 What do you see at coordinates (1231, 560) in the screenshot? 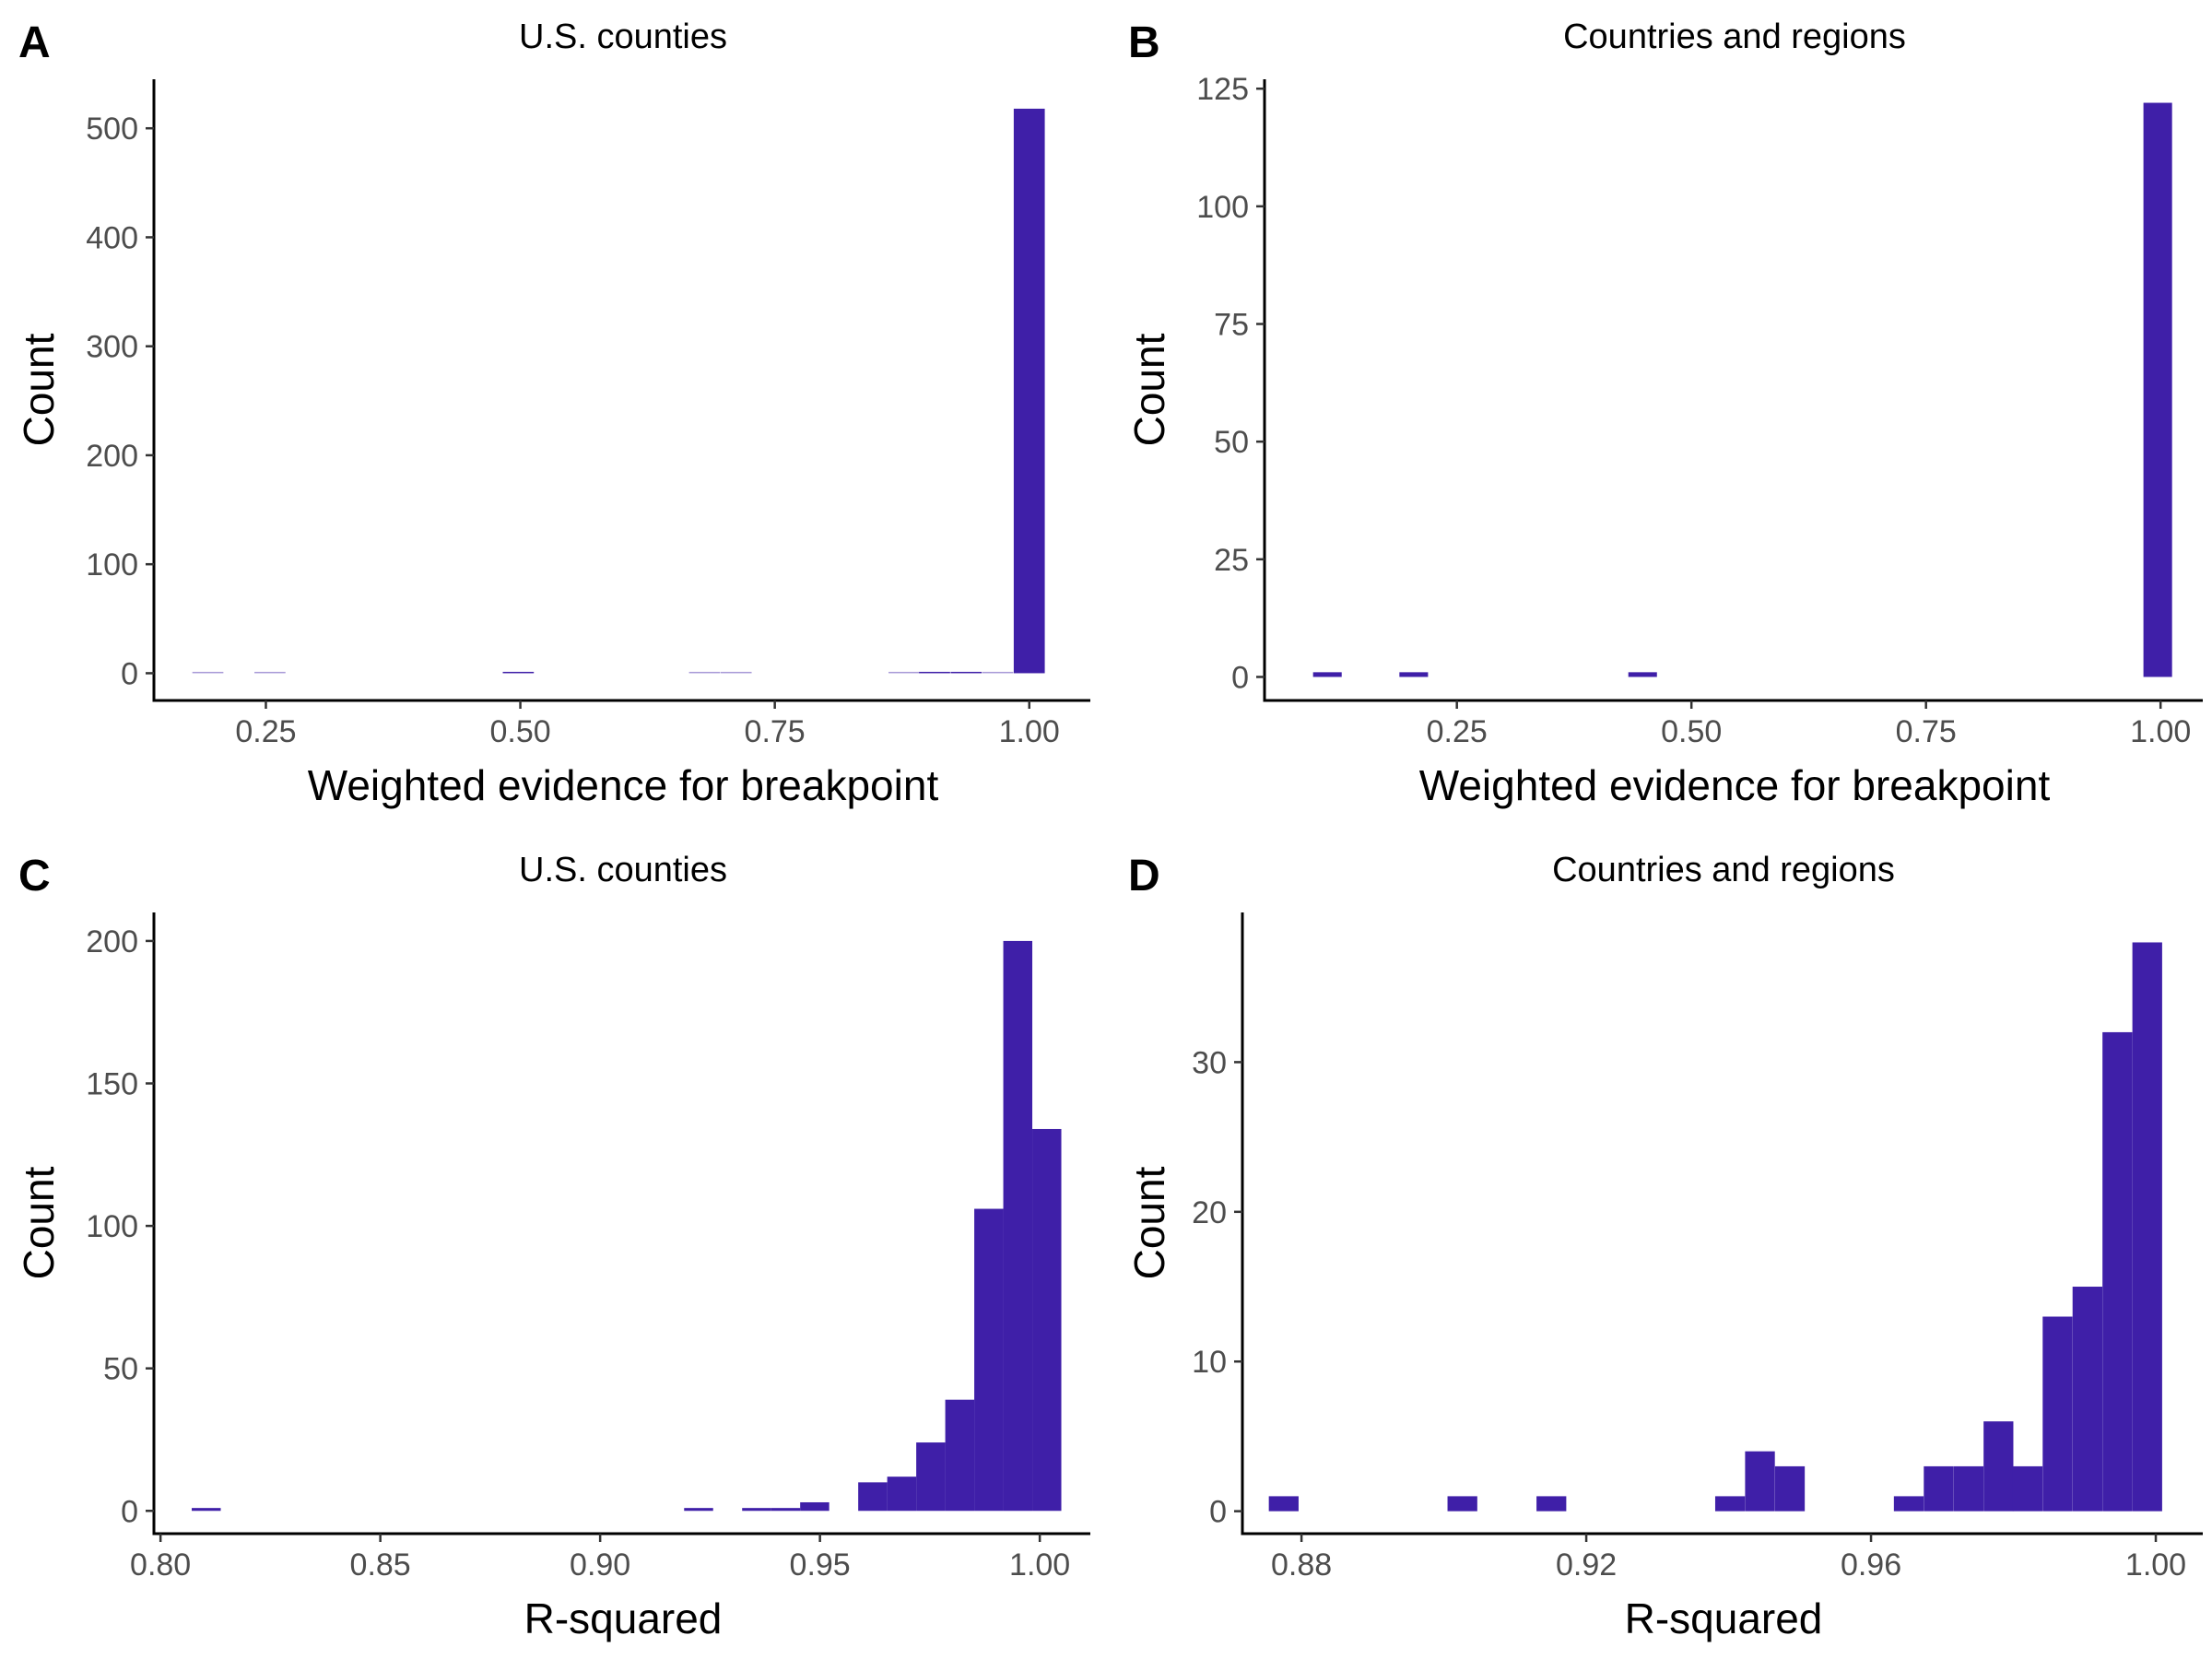
I see `y-tick-label: 25` at bounding box center [1231, 560].